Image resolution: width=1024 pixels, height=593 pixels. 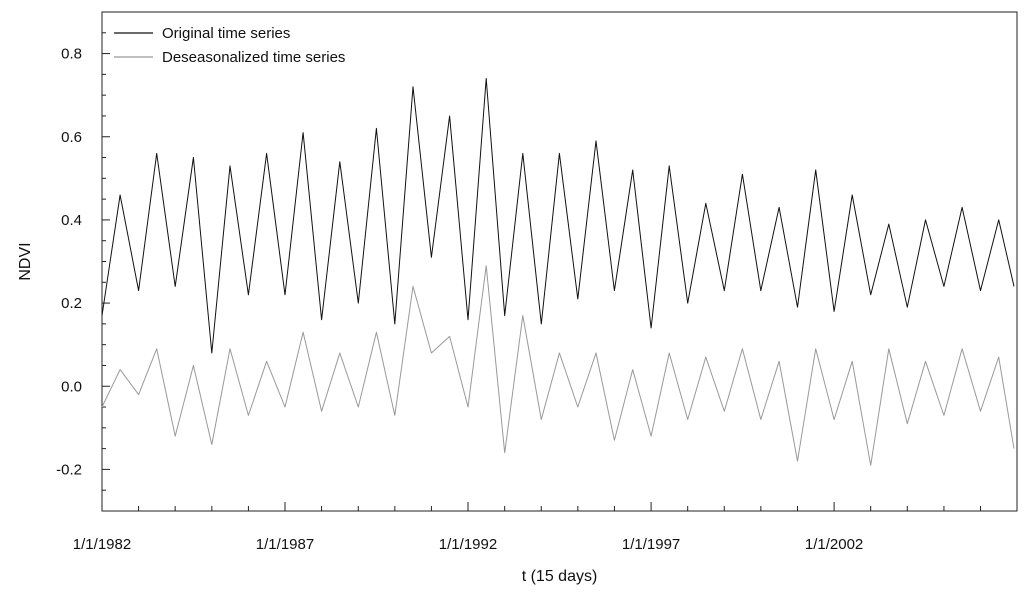 What do you see at coordinates (102, 544) in the screenshot?
I see `x-tick-label: 1/1/1982` at bounding box center [102, 544].